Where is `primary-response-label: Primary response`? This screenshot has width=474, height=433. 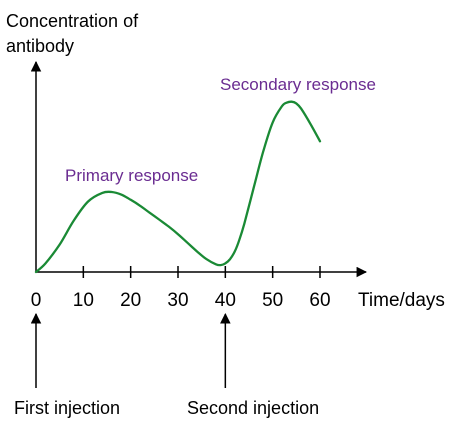
primary-response-label: Primary response is located at coordinates (131, 175).